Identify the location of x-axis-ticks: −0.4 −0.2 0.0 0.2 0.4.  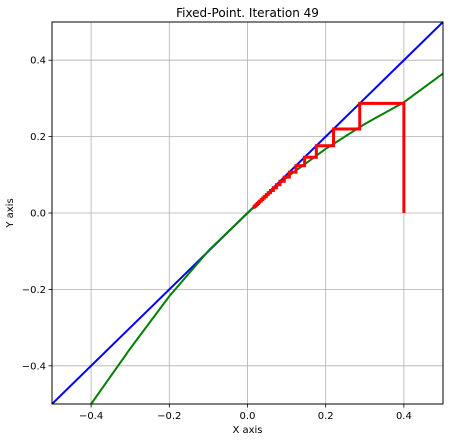
(245, 413).